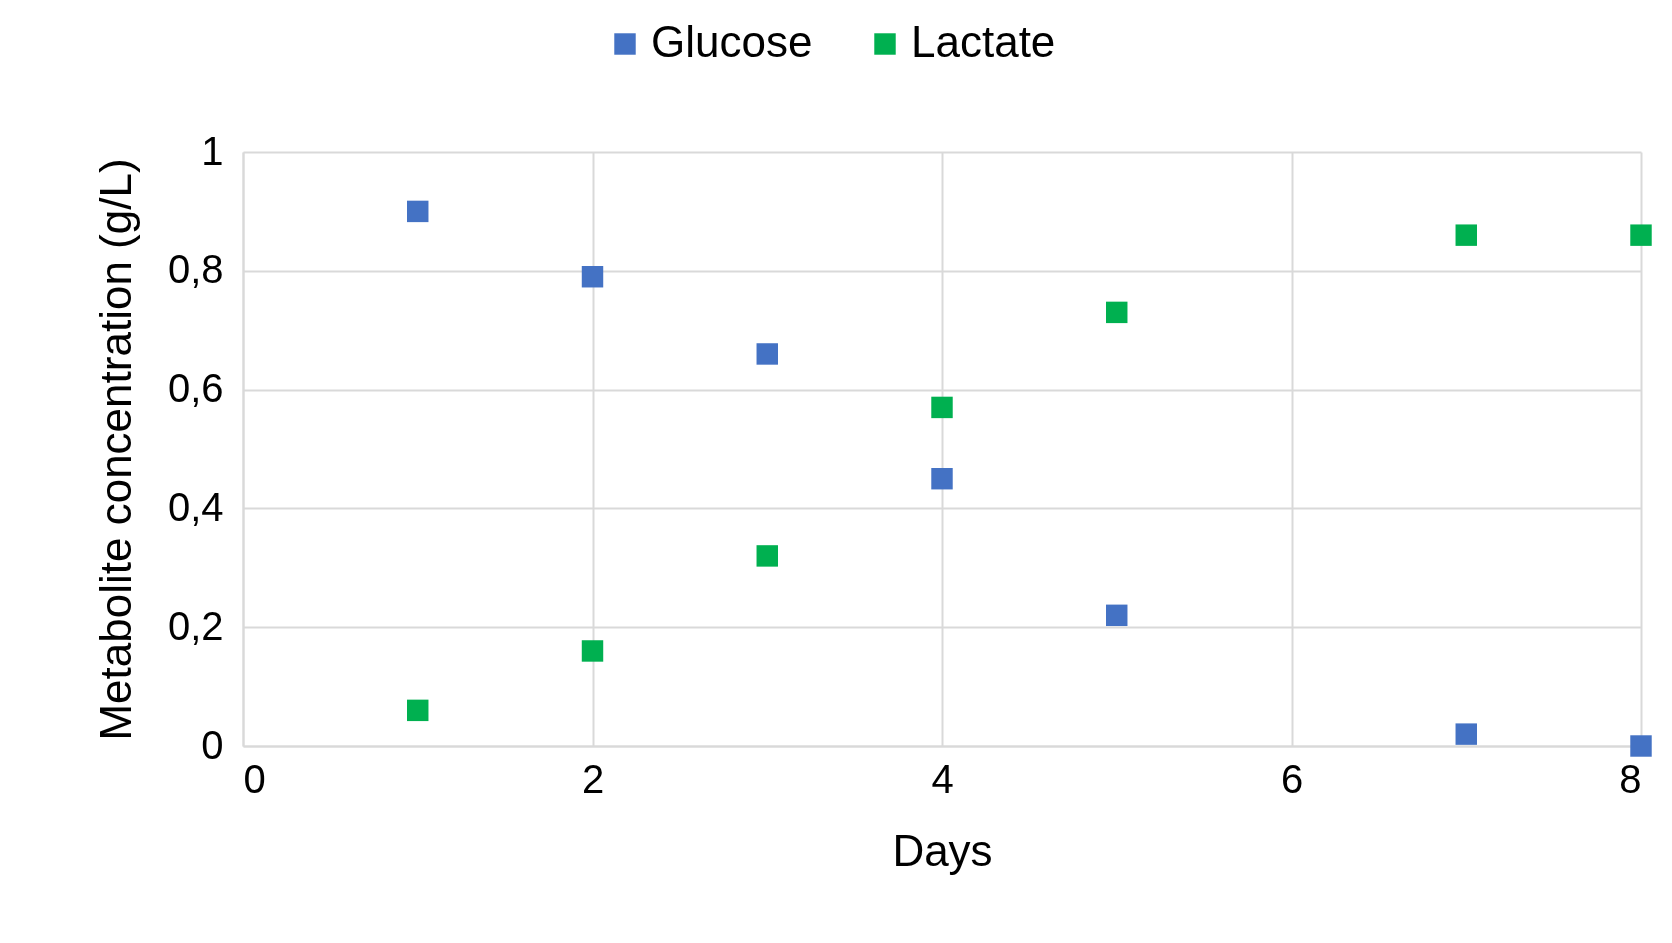 Image resolution: width=1672 pixels, height=943 pixels. I want to click on y-tick-label: 0,8, so click(195, 269).